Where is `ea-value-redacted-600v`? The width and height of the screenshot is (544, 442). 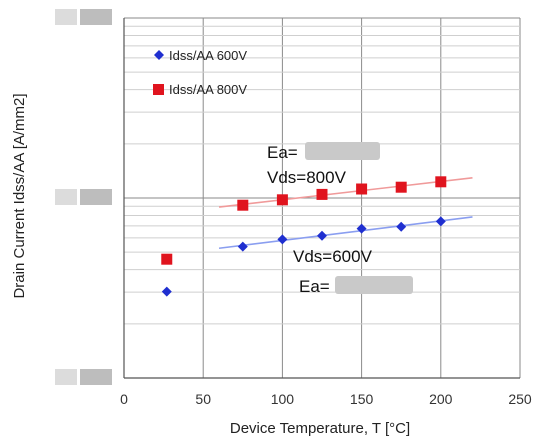 ea-value-redacted-600v is located at coordinates (374, 285).